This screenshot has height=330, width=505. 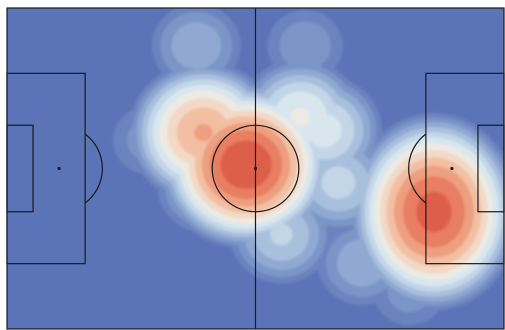 I want to click on right-penalty-arc, so click(x=417, y=168).